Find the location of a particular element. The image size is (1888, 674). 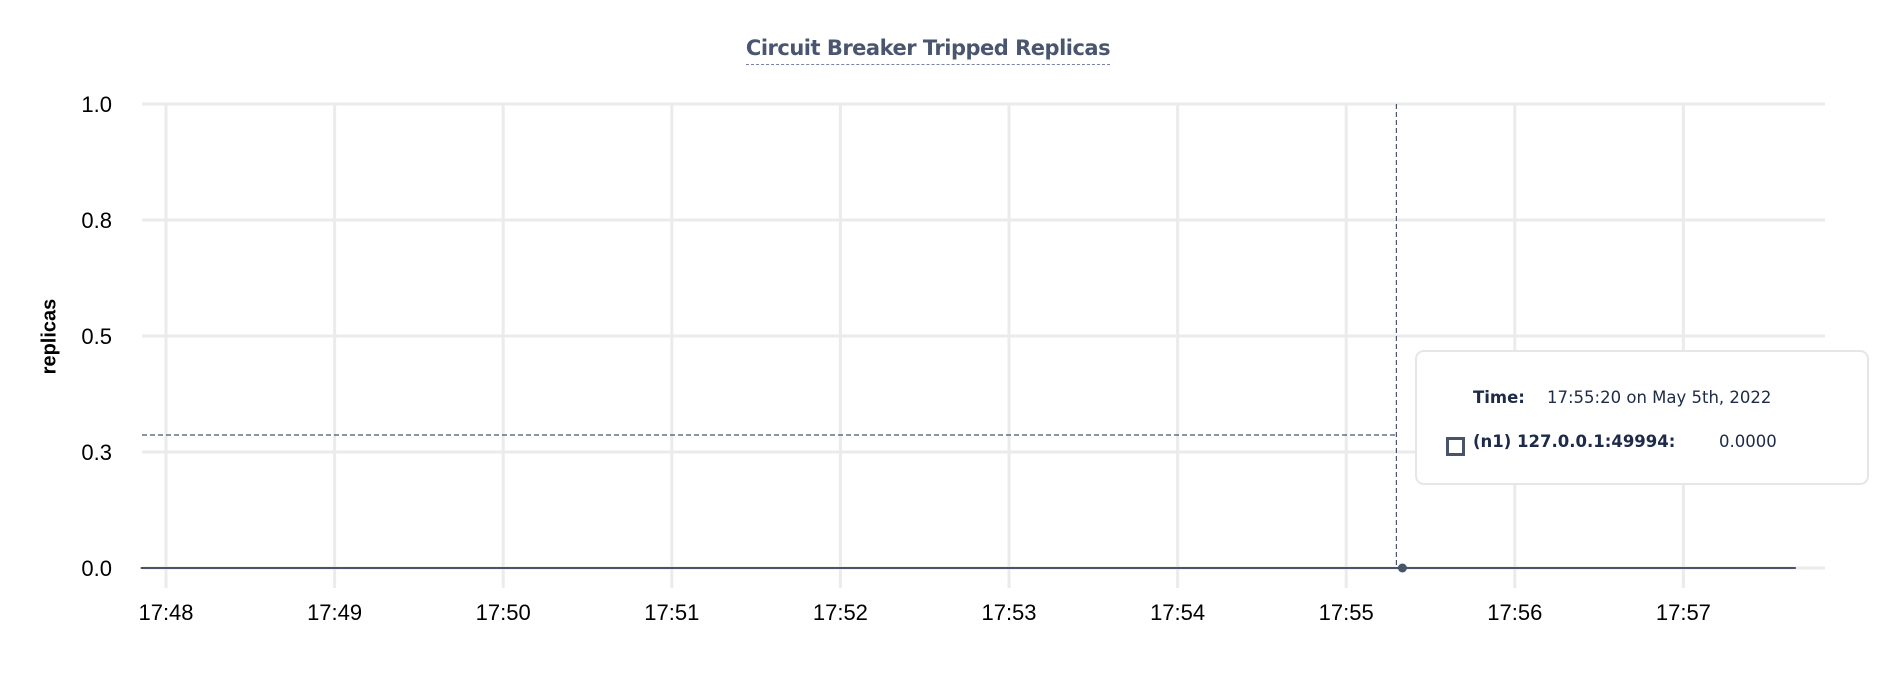

x-tick-label: 17:53 is located at coordinates (1008, 612).